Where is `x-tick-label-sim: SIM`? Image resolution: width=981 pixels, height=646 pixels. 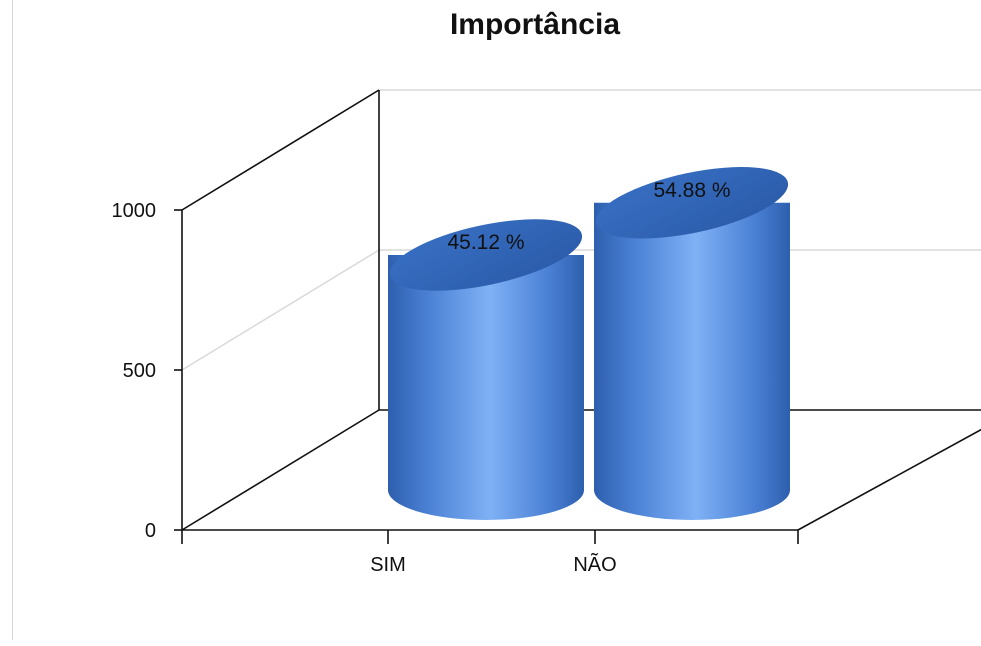 x-tick-label-sim: SIM is located at coordinates (388, 565).